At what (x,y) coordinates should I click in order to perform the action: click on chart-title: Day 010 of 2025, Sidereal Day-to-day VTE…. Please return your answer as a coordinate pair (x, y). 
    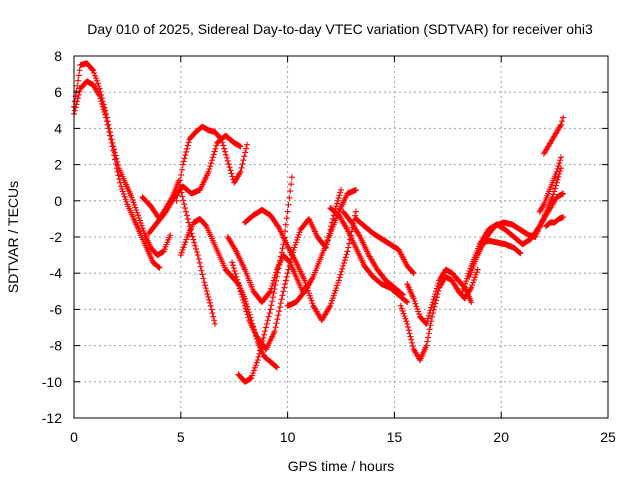
    Looking at the image, I should click on (340, 29).